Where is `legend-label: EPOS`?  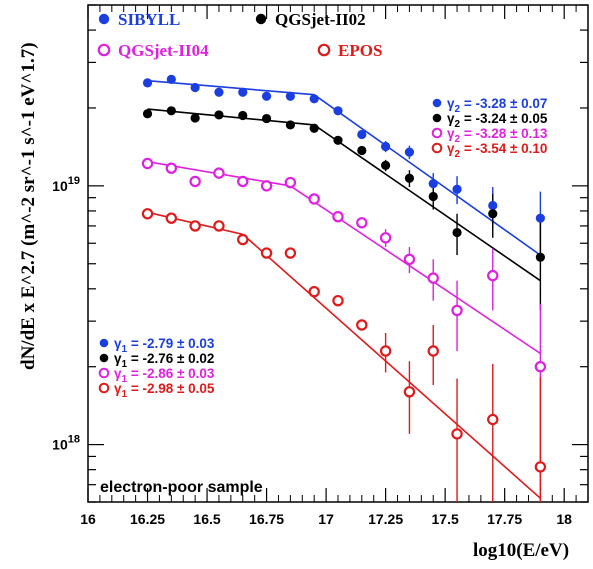
legend-label: EPOS is located at coordinates (360, 50).